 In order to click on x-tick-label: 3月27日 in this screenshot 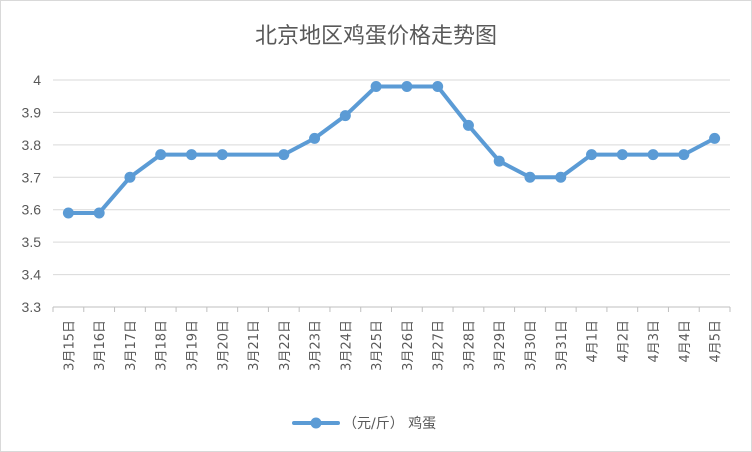, I will do `click(439, 345)`.